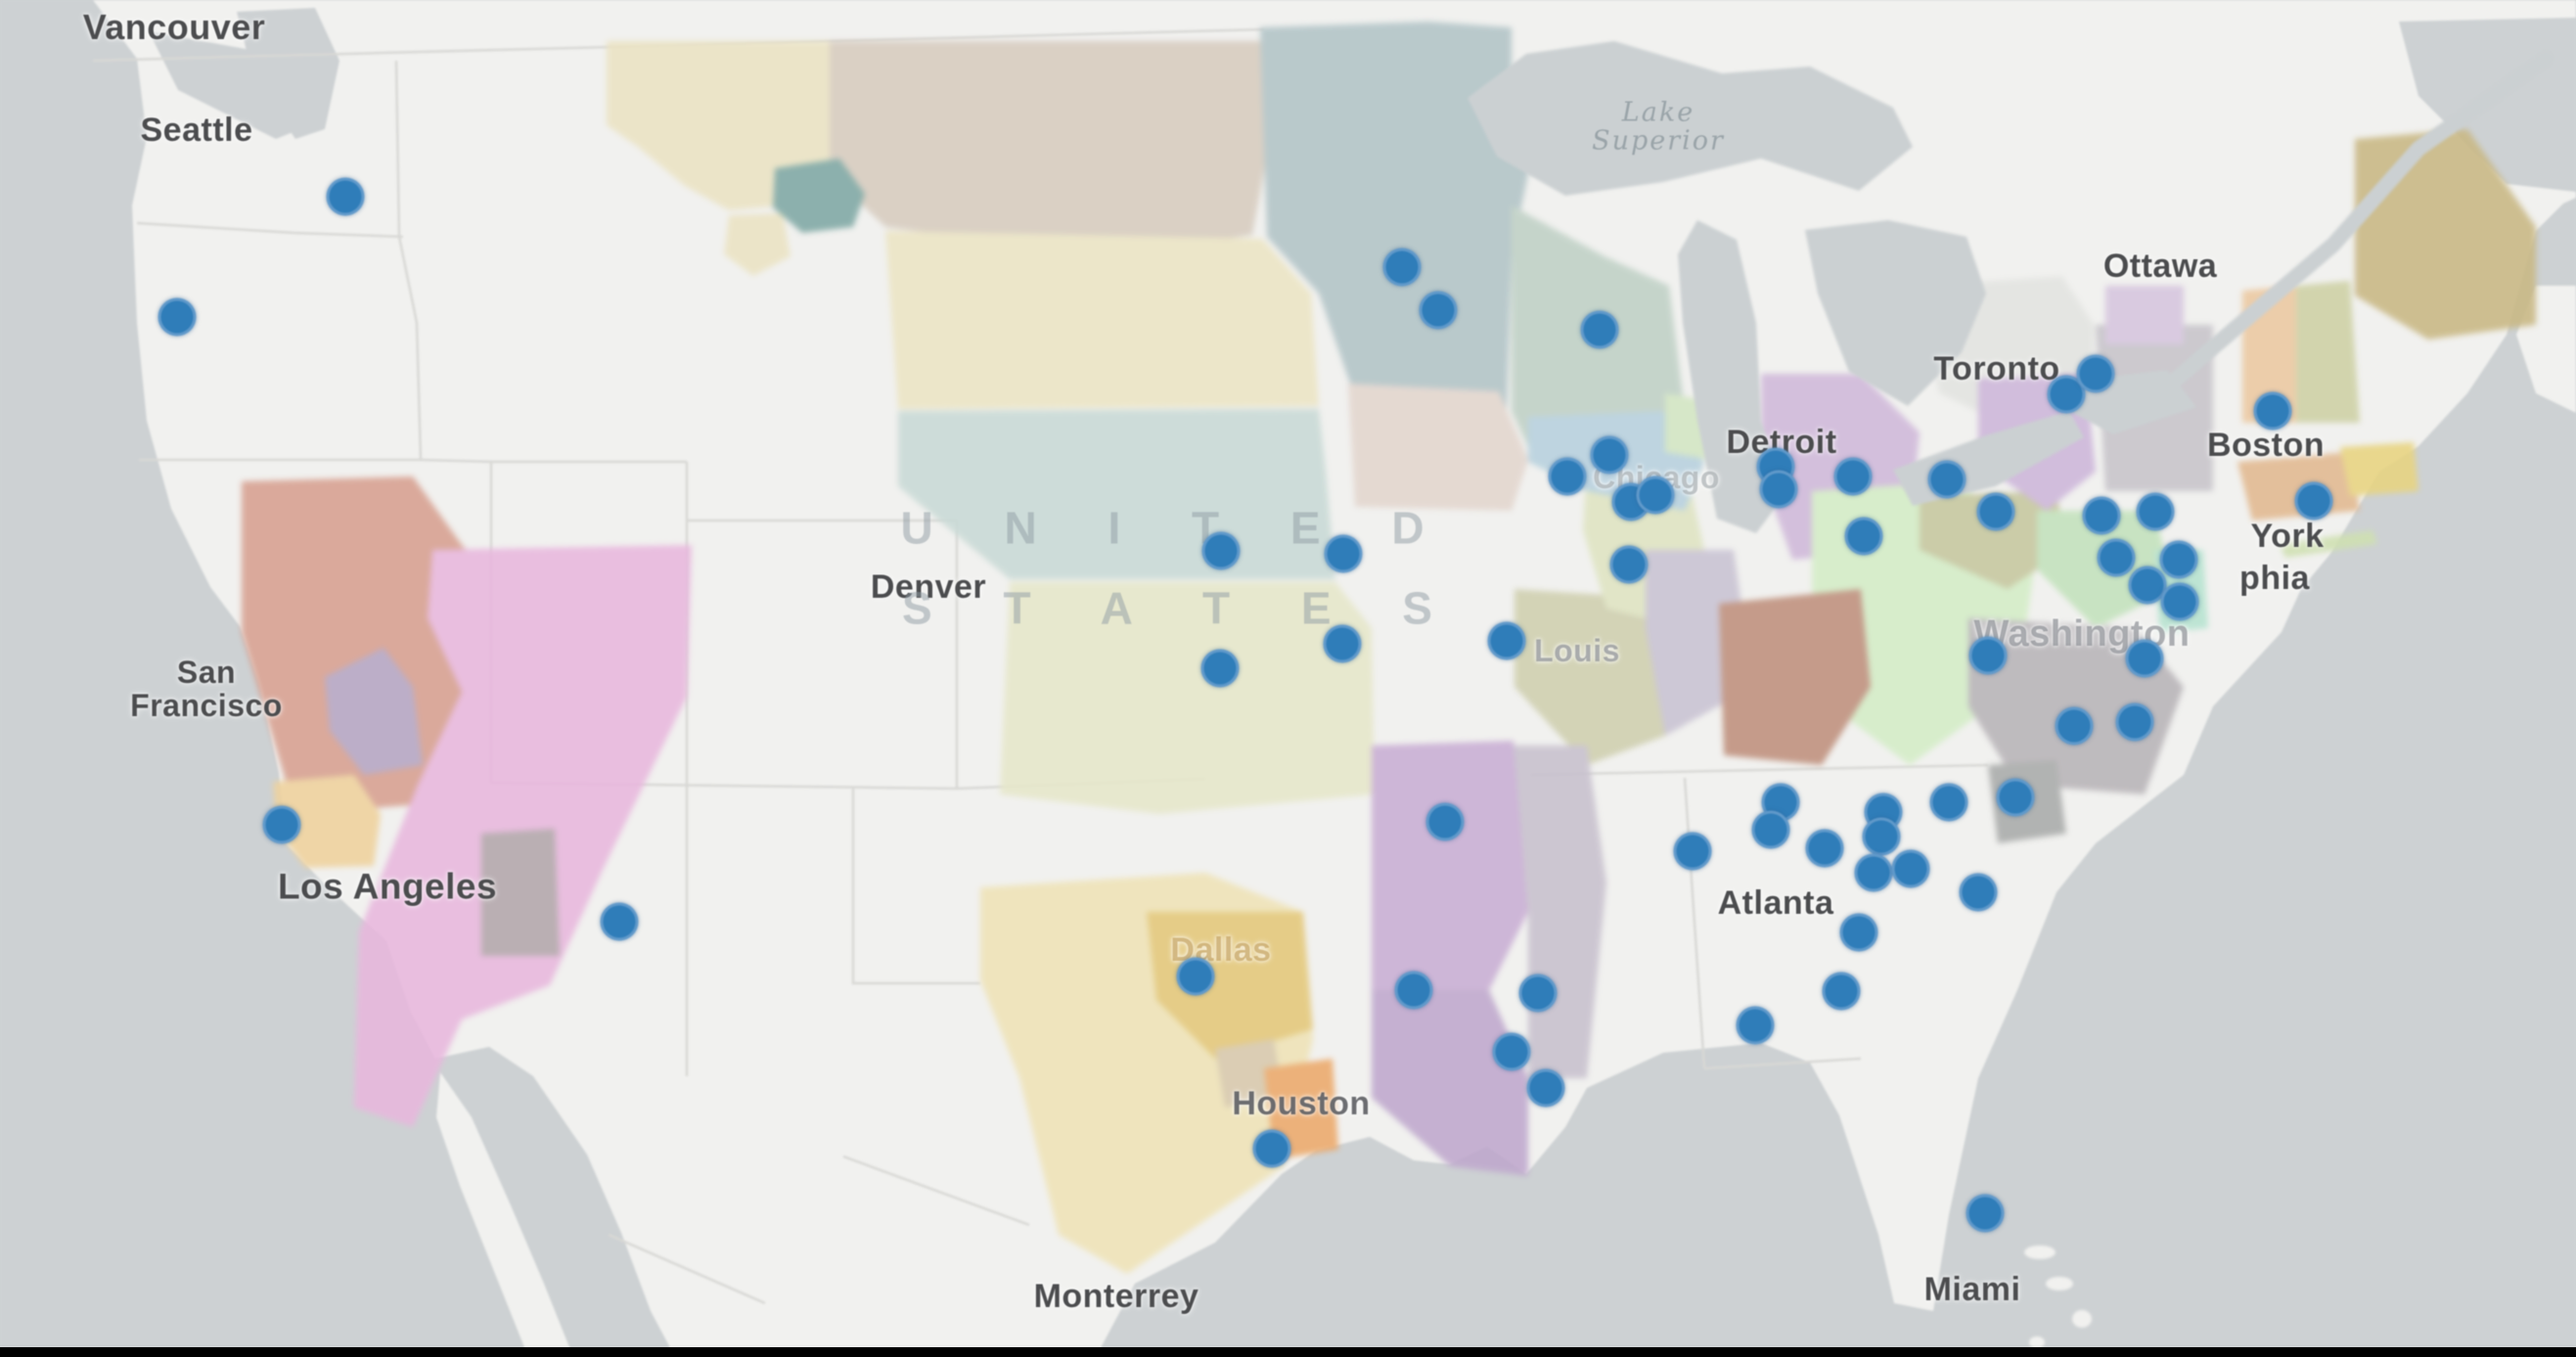  I want to click on arkansas-district, so click(1450, 865).